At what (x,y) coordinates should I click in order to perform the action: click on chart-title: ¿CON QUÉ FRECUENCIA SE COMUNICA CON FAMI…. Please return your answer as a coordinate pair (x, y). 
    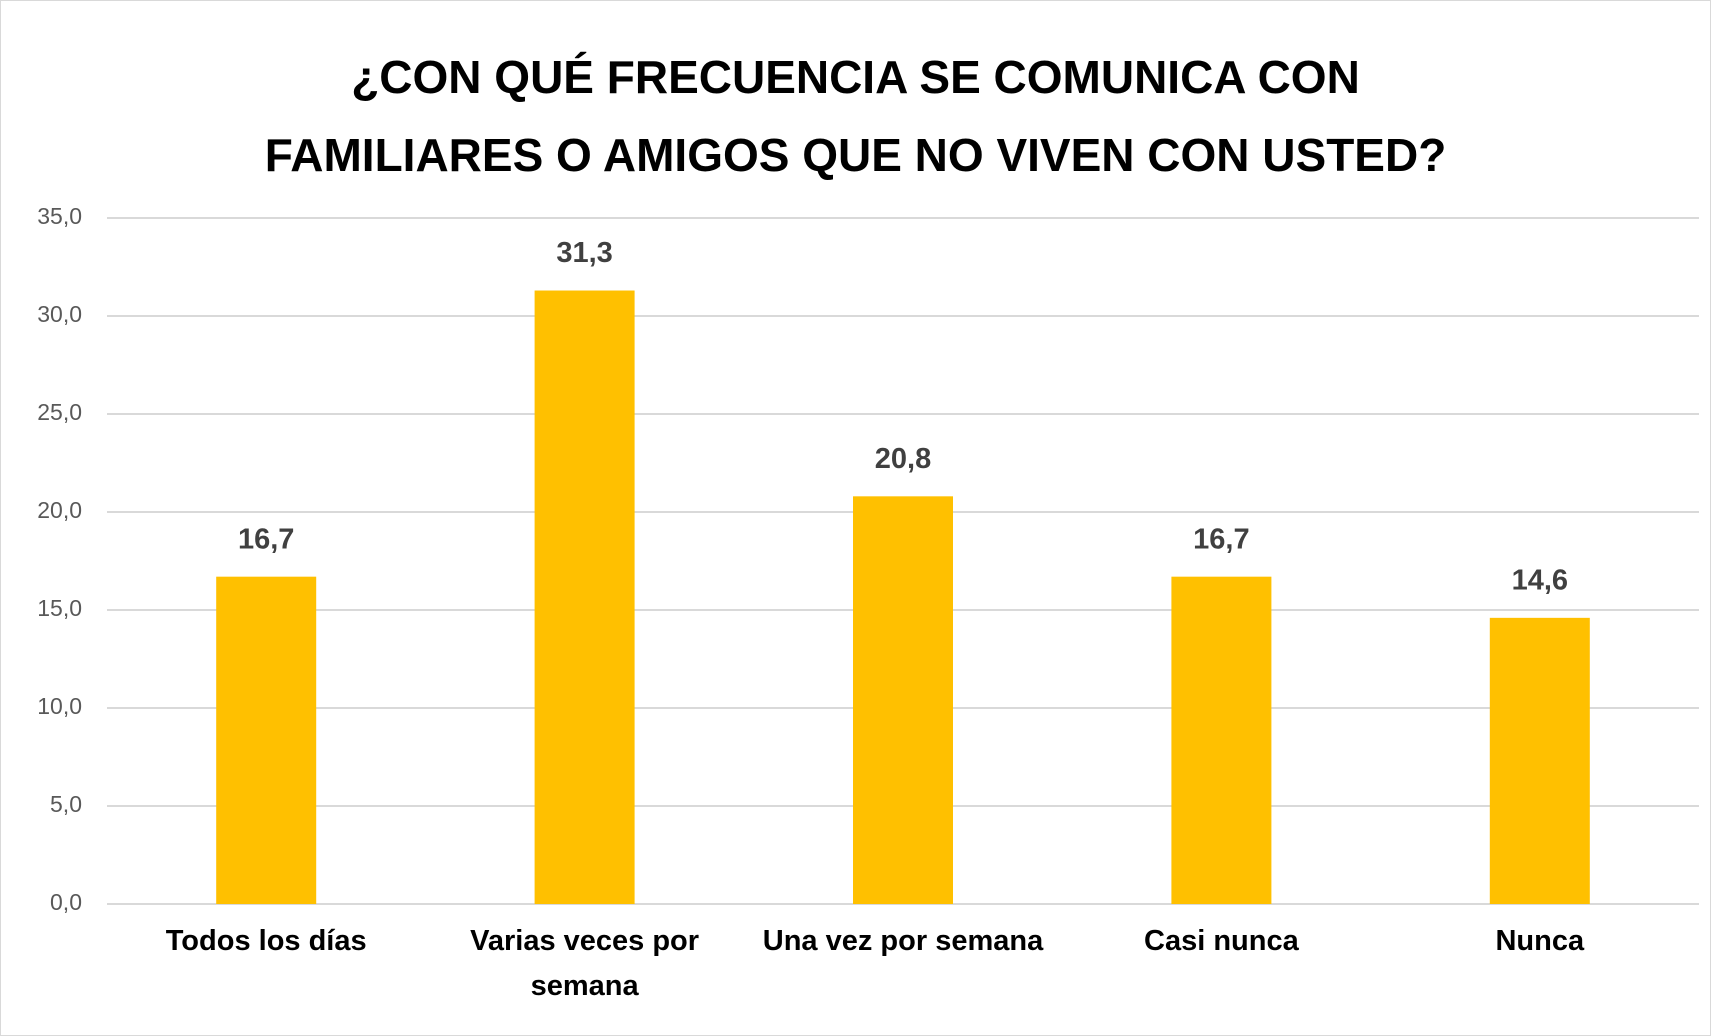
    Looking at the image, I should click on (855, 116).